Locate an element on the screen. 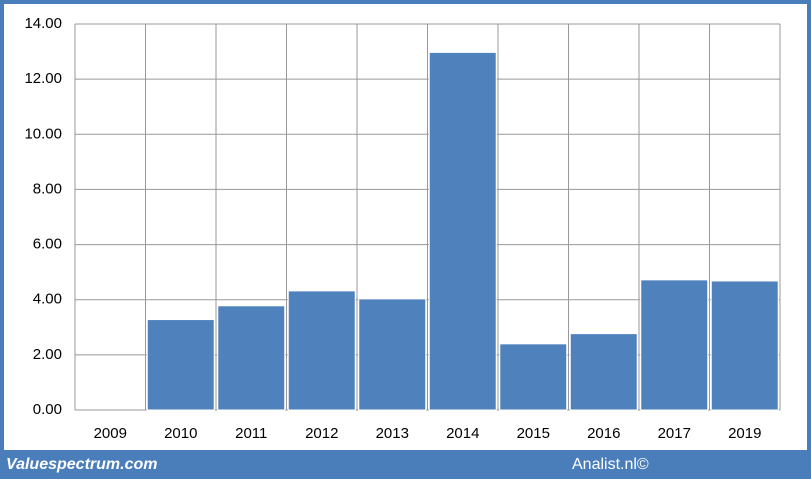  footer-right: Analist.nl© is located at coordinates (610, 464).